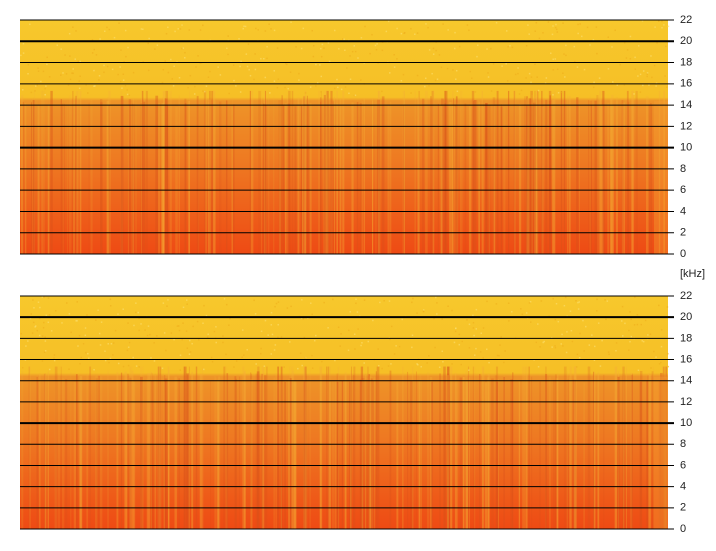  Describe the element at coordinates (661, 452) in the screenshot. I see `texture-edge` at that location.